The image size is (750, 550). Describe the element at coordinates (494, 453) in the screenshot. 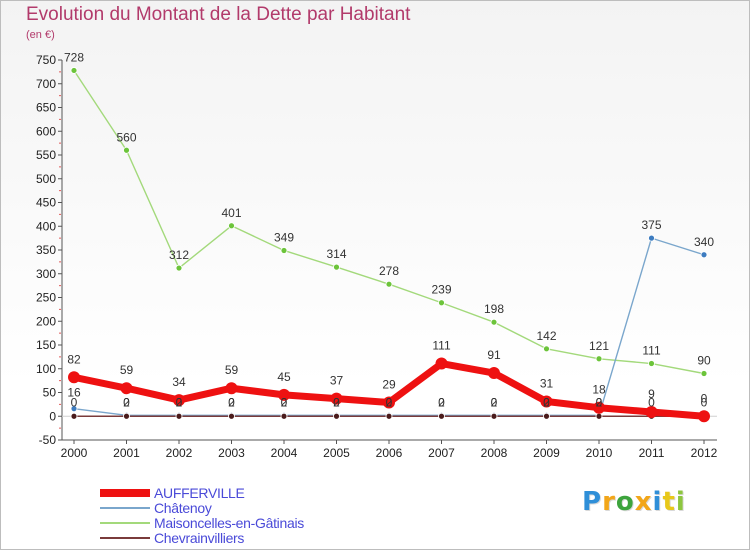

I see `x-tick-label: 2008` at that location.